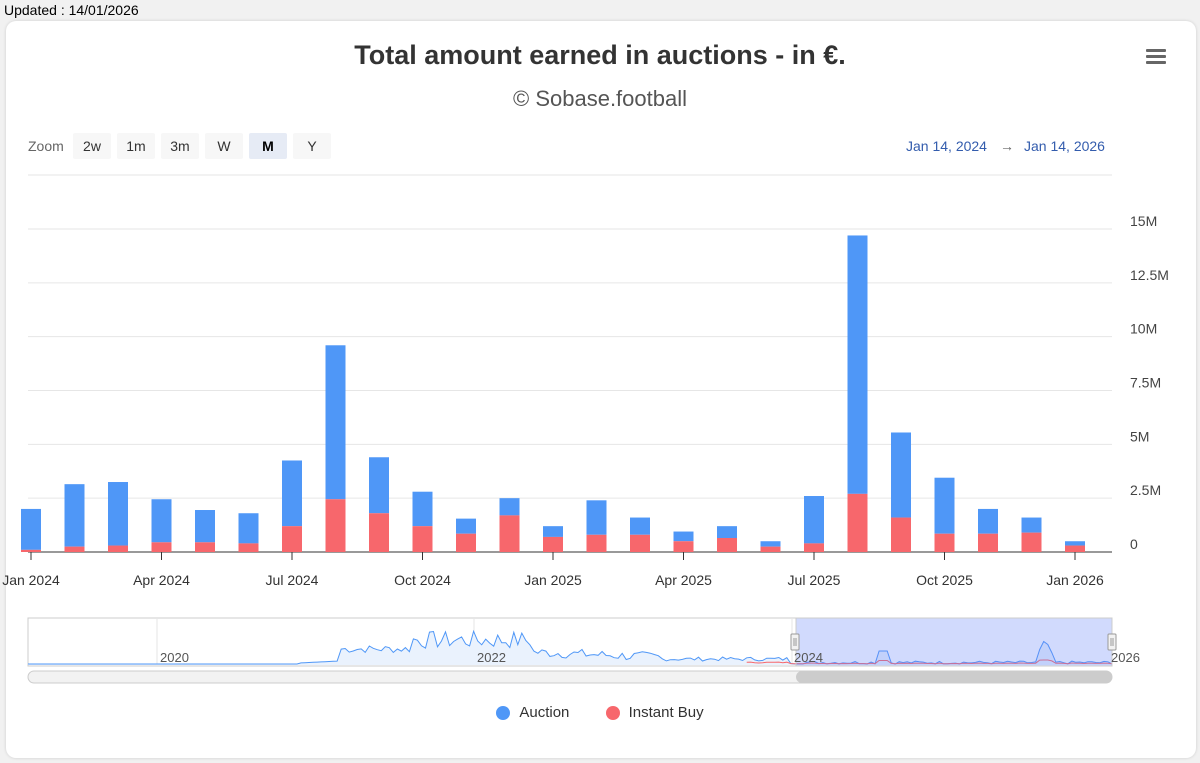 The image size is (1200, 763). I want to click on zoom-button-2w: 2w, so click(92, 146).